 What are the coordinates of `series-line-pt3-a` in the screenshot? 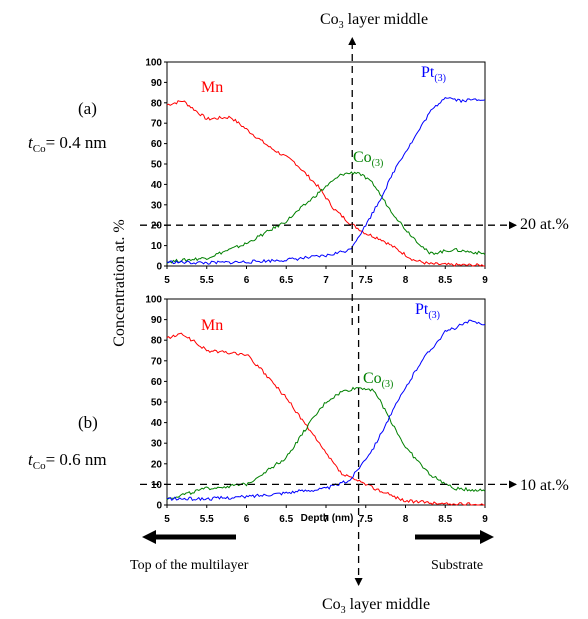 It's located at (326, 181).